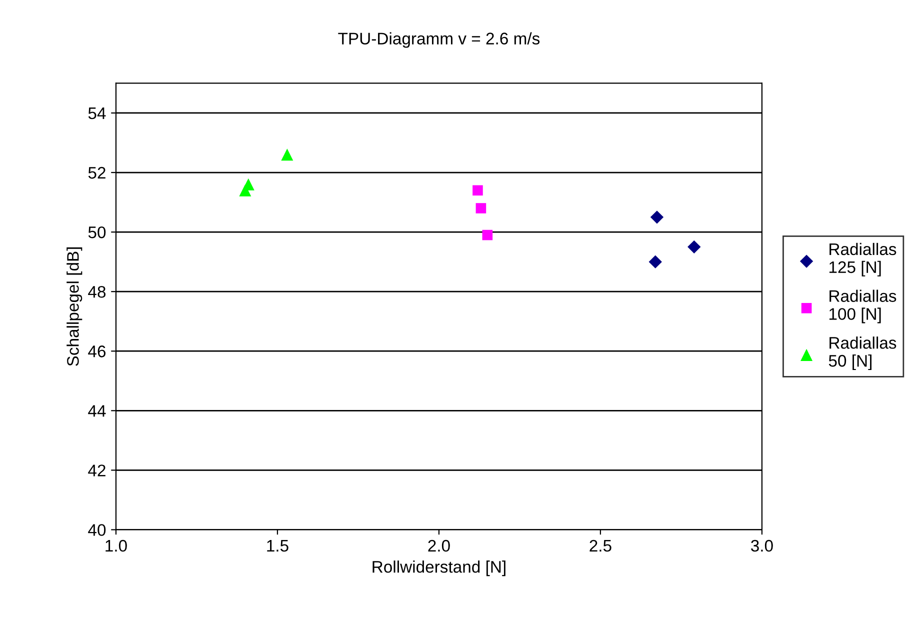 This screenshot has height=621, width=906. Describe the element at coordinates (97, 114) in the screenshot. I see `y-tick-label: 54` at that location.